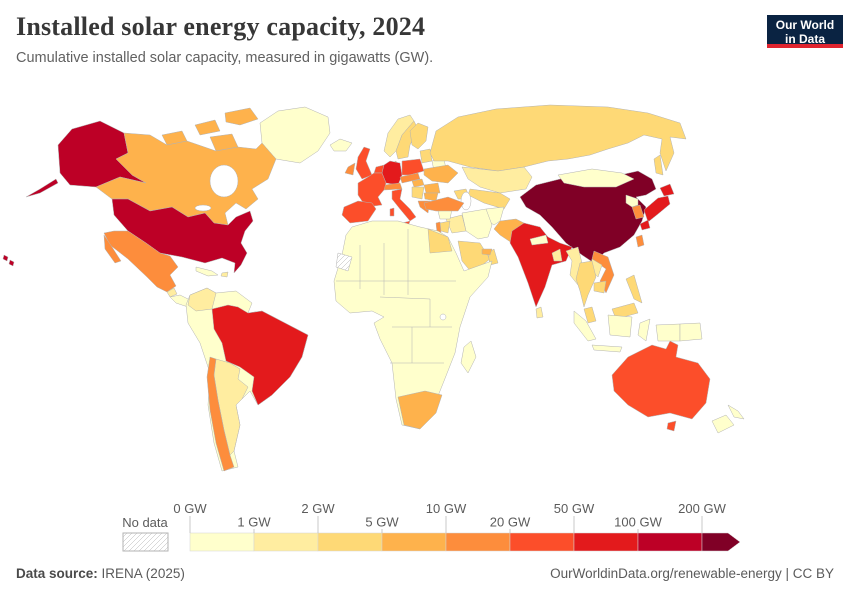 The height and width of the screenshot is (600, 850). What do you see at coordinates (590, 315) in the screenshot?
I see `country-malaysia` at bounding box center [590, 315].